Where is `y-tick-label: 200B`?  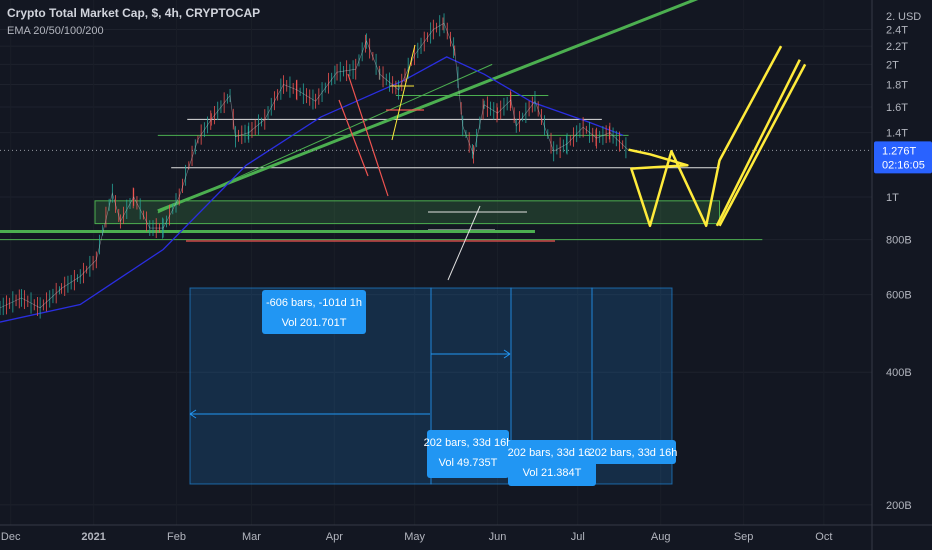
y-tick-label: 200B is located at coordinates (899, 506).